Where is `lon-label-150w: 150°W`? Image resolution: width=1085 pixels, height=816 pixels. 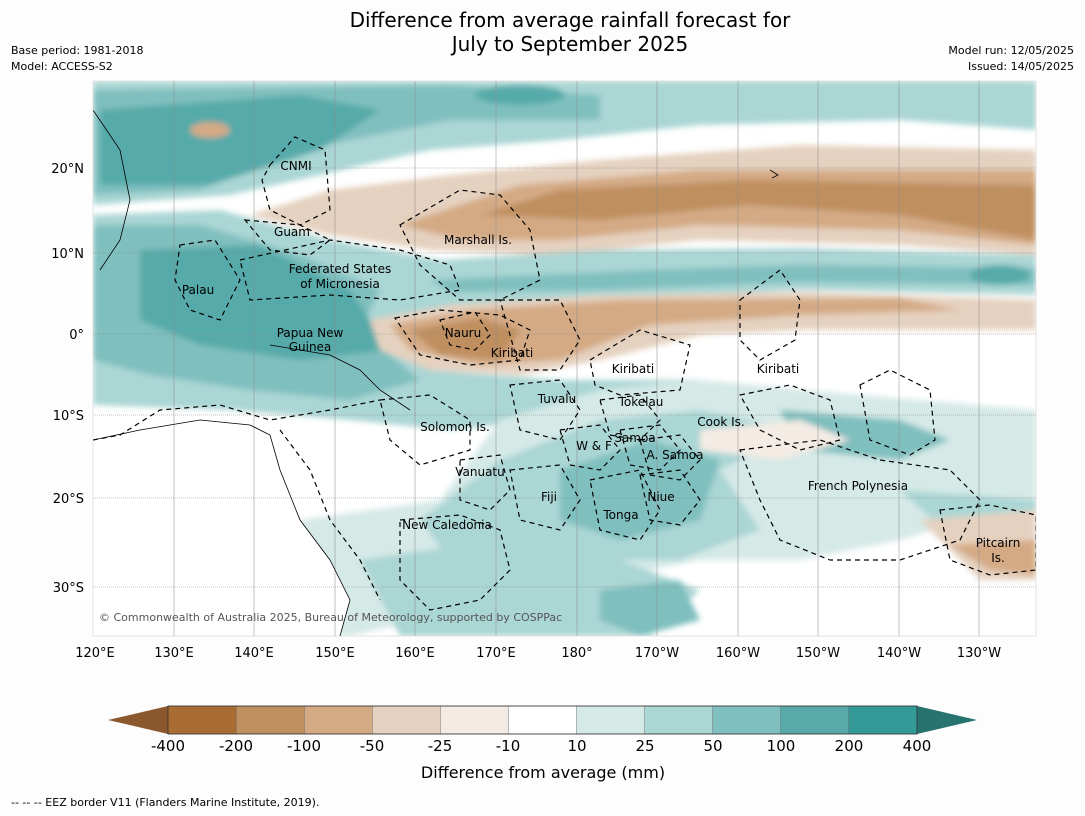
lon-label-150w: 150°W is located at coordinates (818, 653).